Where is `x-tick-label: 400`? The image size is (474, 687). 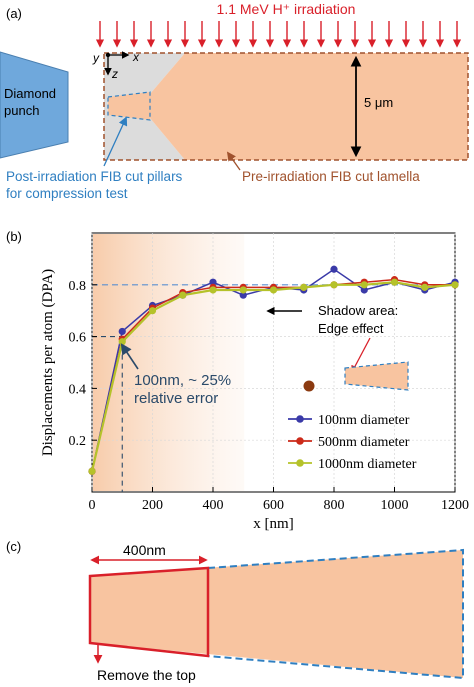
x-tick-label: 400 is located at coordinates (213, 505).